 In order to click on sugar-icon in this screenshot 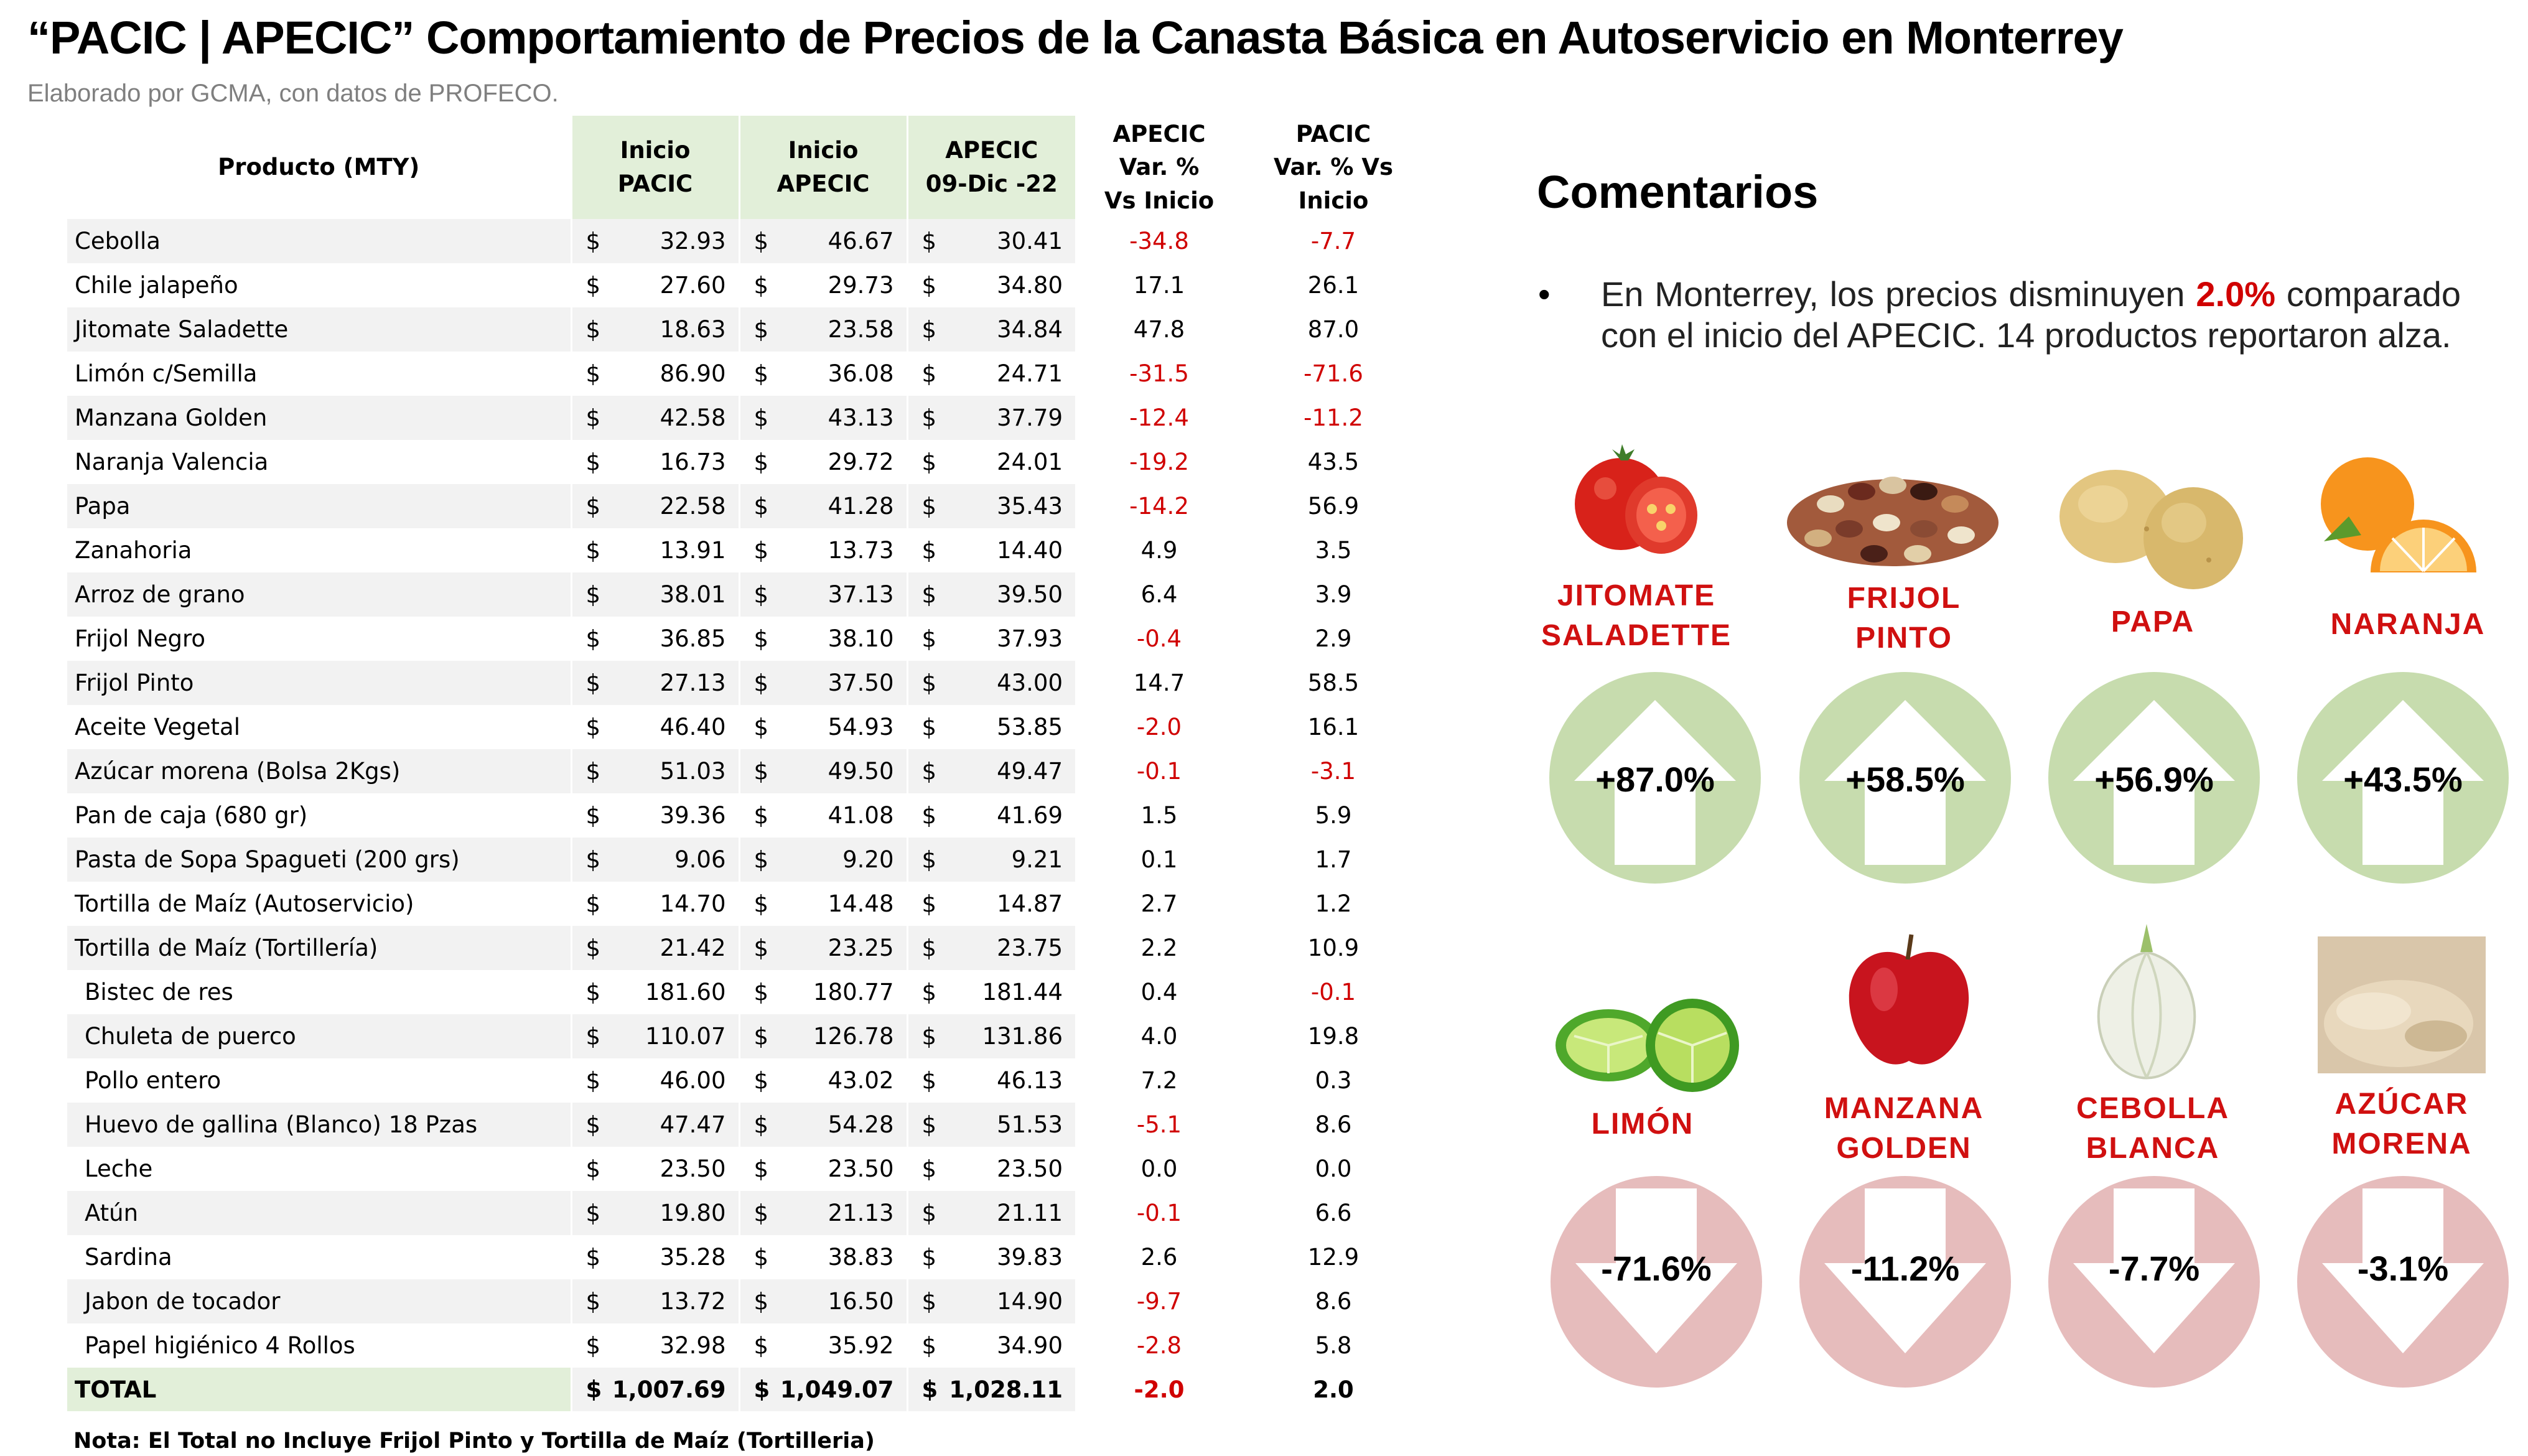, I will do `click(2402, 1006)`.